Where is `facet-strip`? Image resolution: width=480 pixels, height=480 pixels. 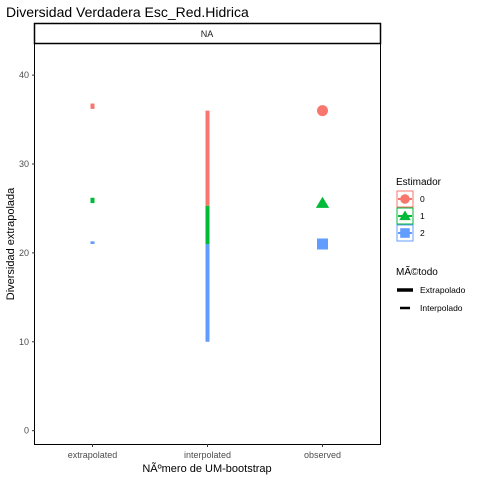 facet-strip is located at coordinates (207, 33).